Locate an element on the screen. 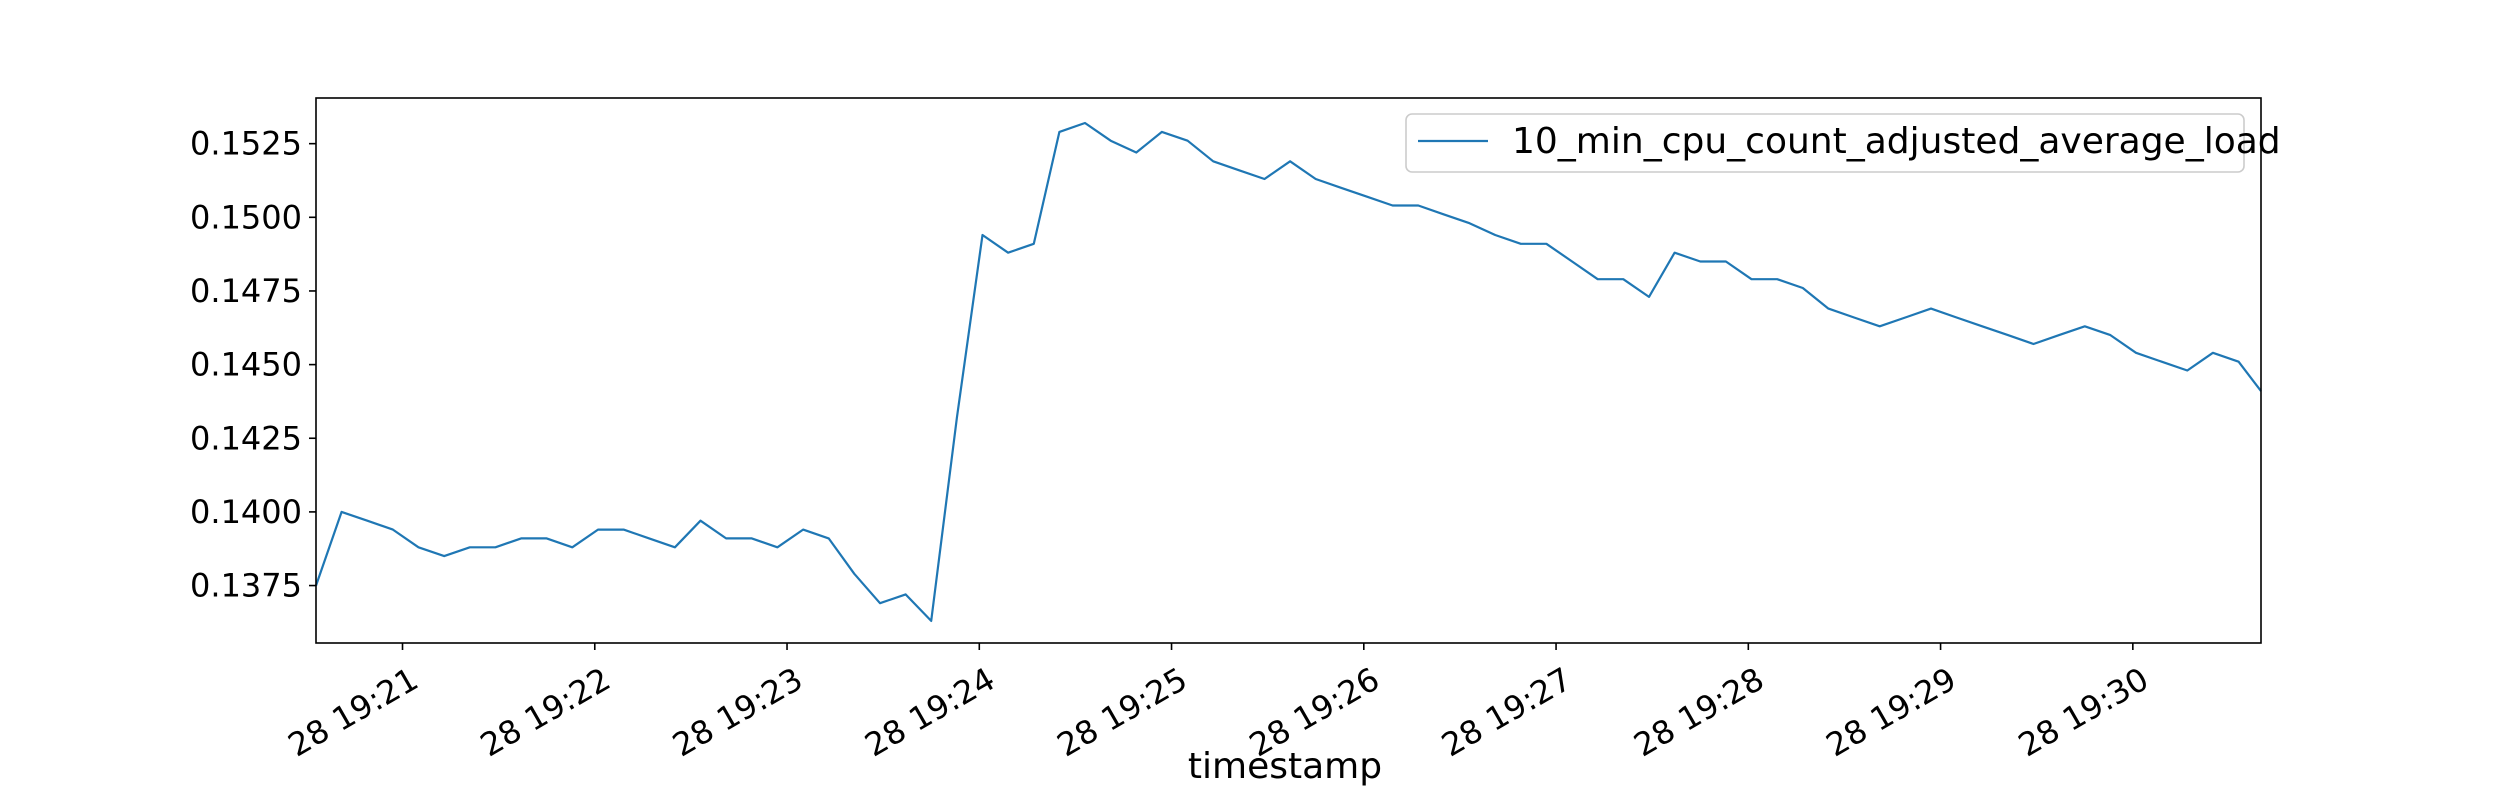 The image size is (2500, 800). x-tick-label: 28 19:25 is located at coordinates (1122, 712).